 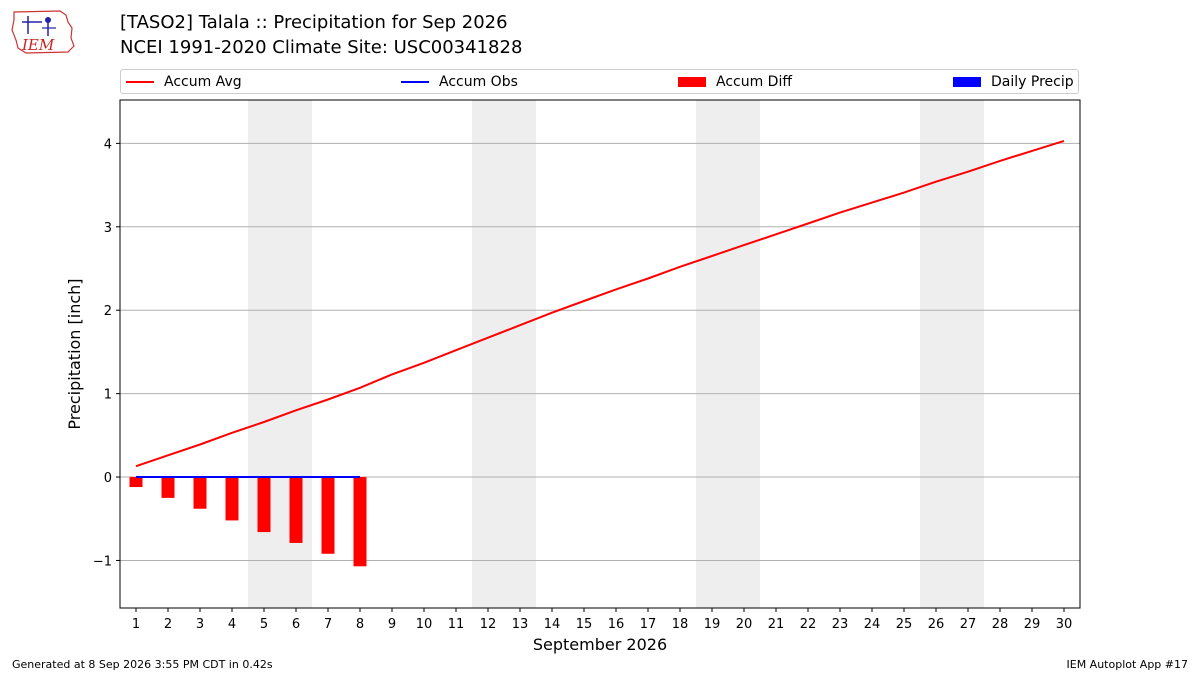 What do you see at coordinates (616, 624) in the screenshot?
I see `x-tick-label: 16` at bounding box center [616, 624].